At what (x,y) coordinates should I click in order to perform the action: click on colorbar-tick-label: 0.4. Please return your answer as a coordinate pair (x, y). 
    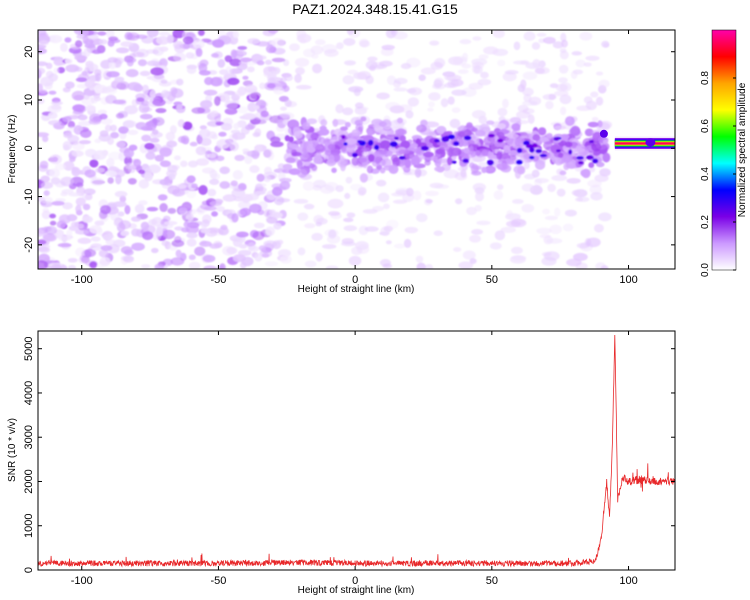
    Looking at the image, I should click on (705, 174).